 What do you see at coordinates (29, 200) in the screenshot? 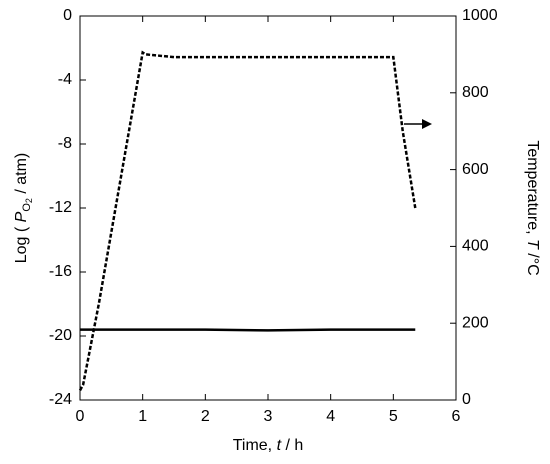
I see `y-label-subsub: 2` at bounding box center [29, 200].